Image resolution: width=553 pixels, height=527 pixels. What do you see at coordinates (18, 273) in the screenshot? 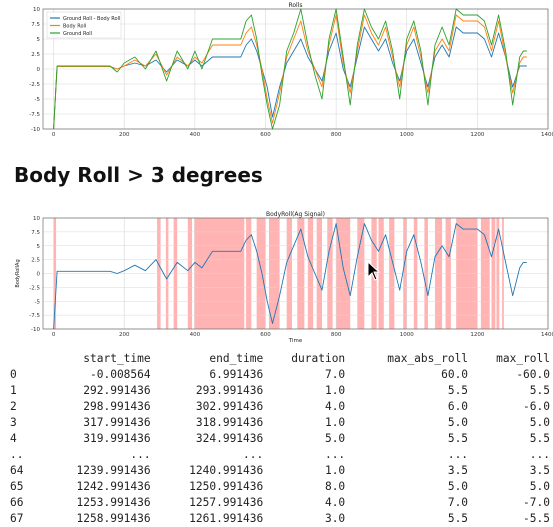
I see `y-axis-label: BodyRollAg` at bounding box center [18, 273].